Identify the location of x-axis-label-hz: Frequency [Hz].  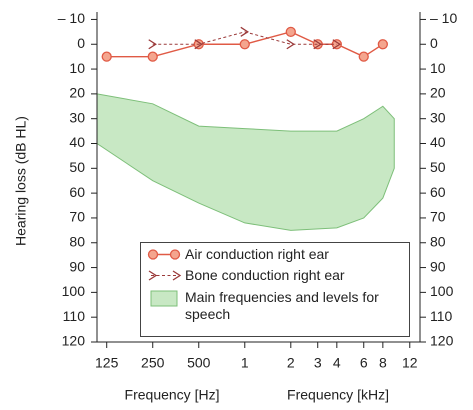
(172, 395).